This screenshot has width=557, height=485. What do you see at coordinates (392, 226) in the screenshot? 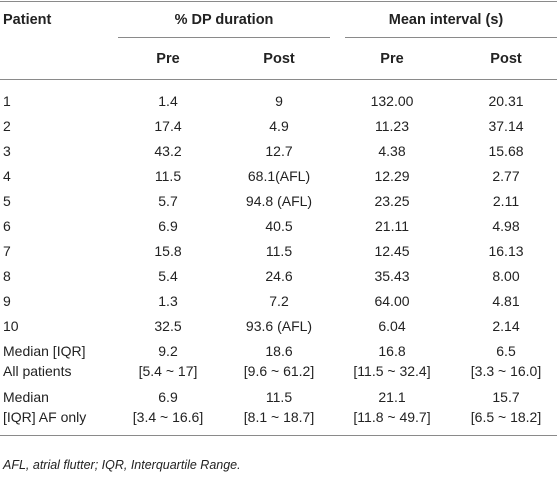
I see `table-row-mi-pre: 21.11` at bounding box center [392, 226].